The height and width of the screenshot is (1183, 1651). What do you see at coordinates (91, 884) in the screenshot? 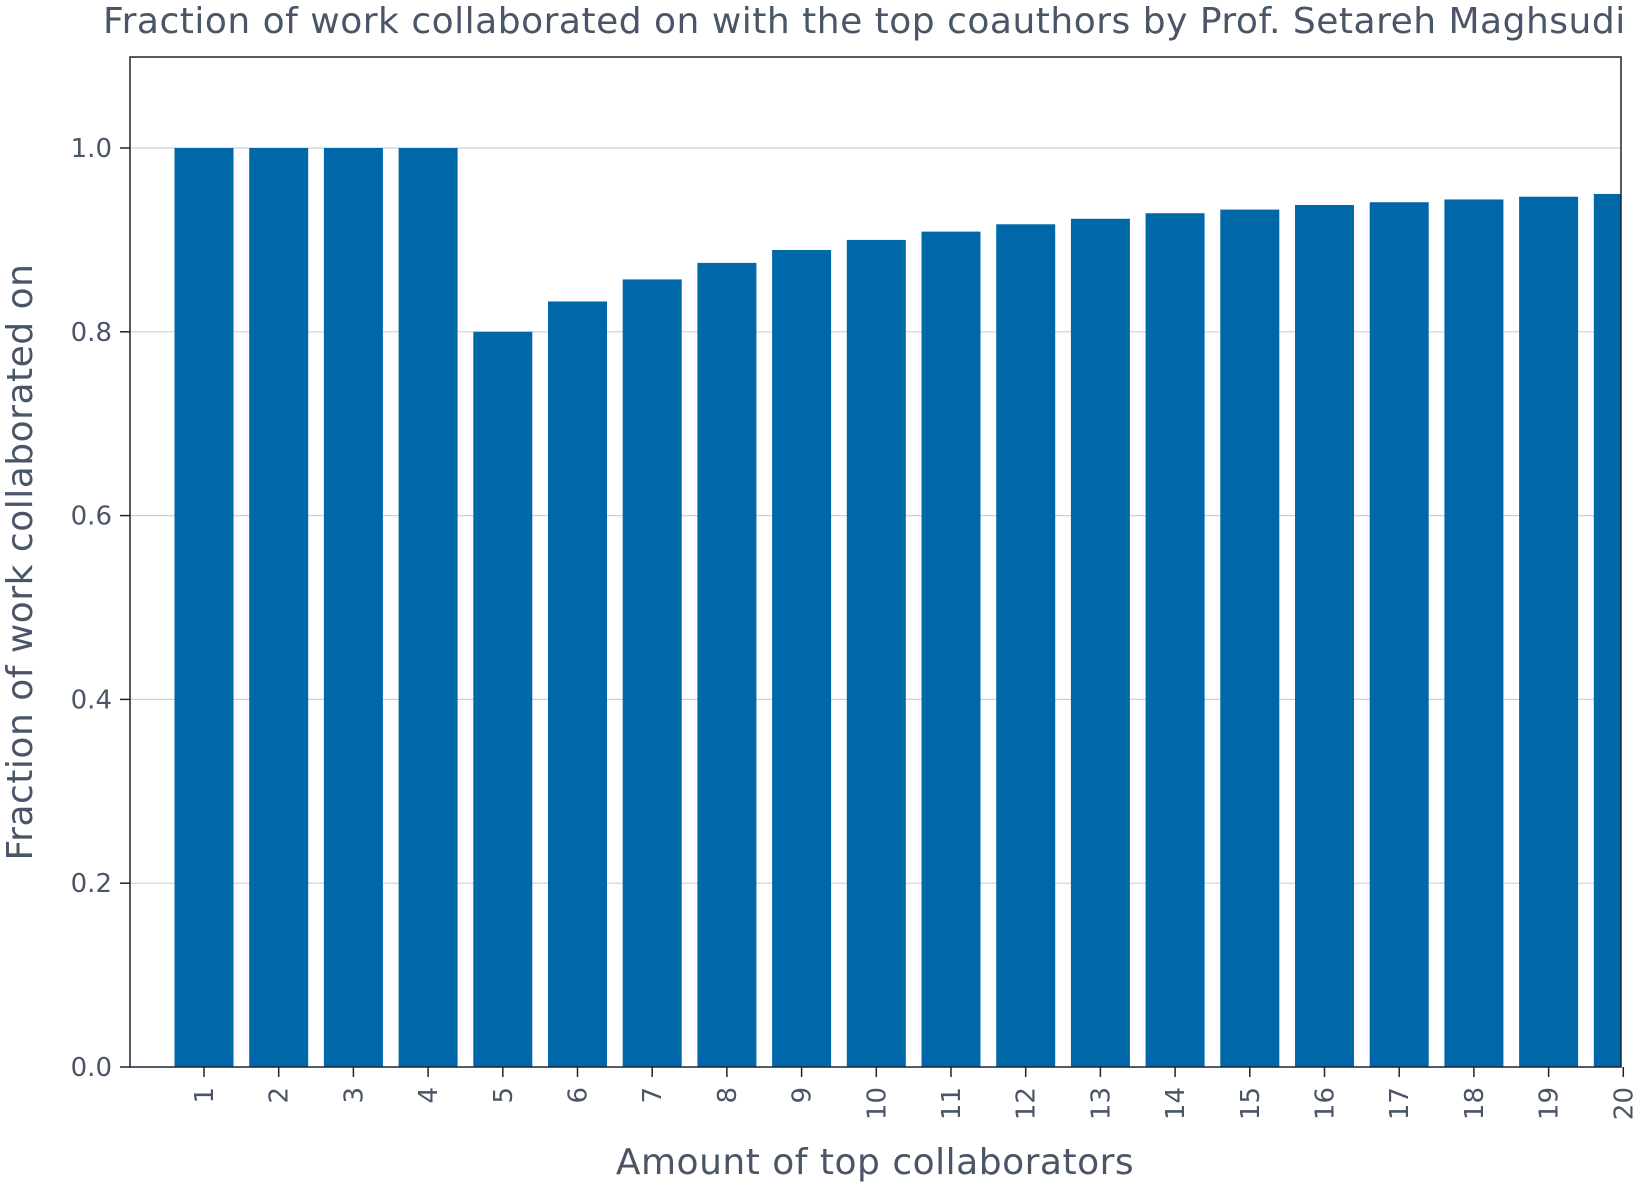
I see `y-tick-label: 0.2` at bounding box center [91, 884].